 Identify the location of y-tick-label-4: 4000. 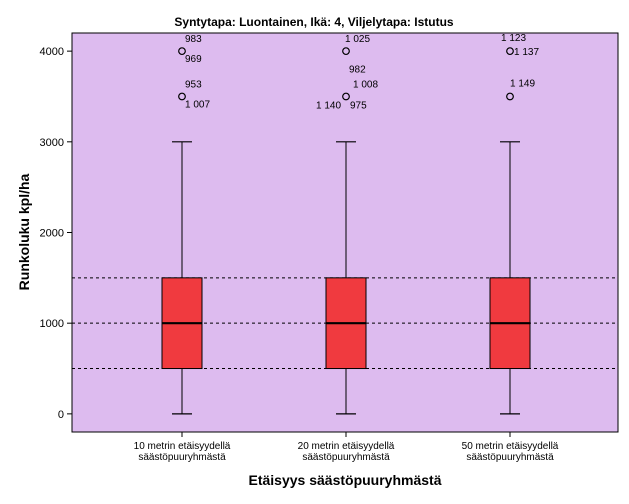
(52, 52).